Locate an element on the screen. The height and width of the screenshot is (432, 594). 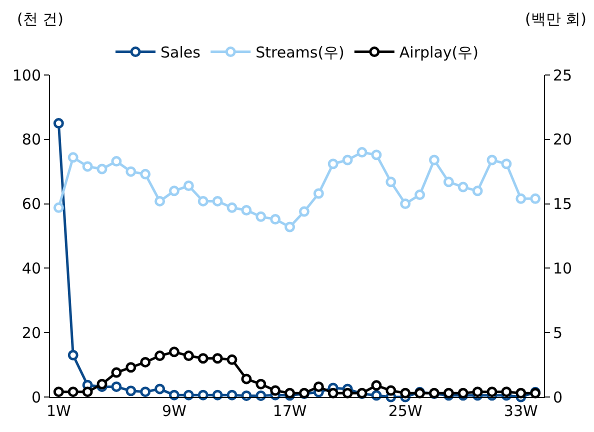
y-tick-label: 20 is located at coordinates (31, 333).